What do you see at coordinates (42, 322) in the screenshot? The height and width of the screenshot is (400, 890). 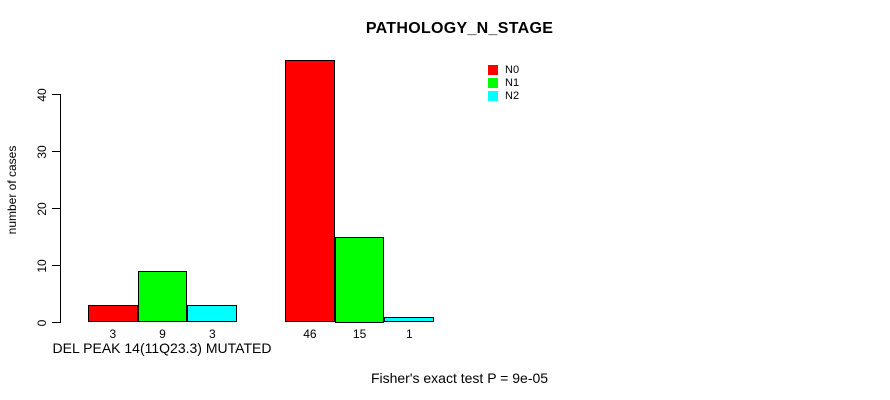 I see `y-tick-label: 0` at bounding box center [42, 322].